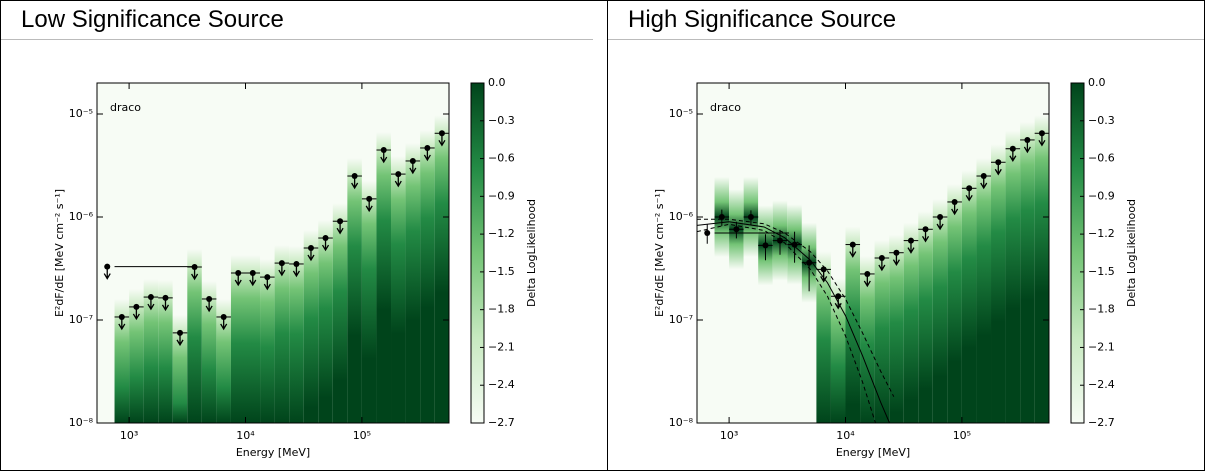  I want to click on header: High Significance Source, so click(762, 19).